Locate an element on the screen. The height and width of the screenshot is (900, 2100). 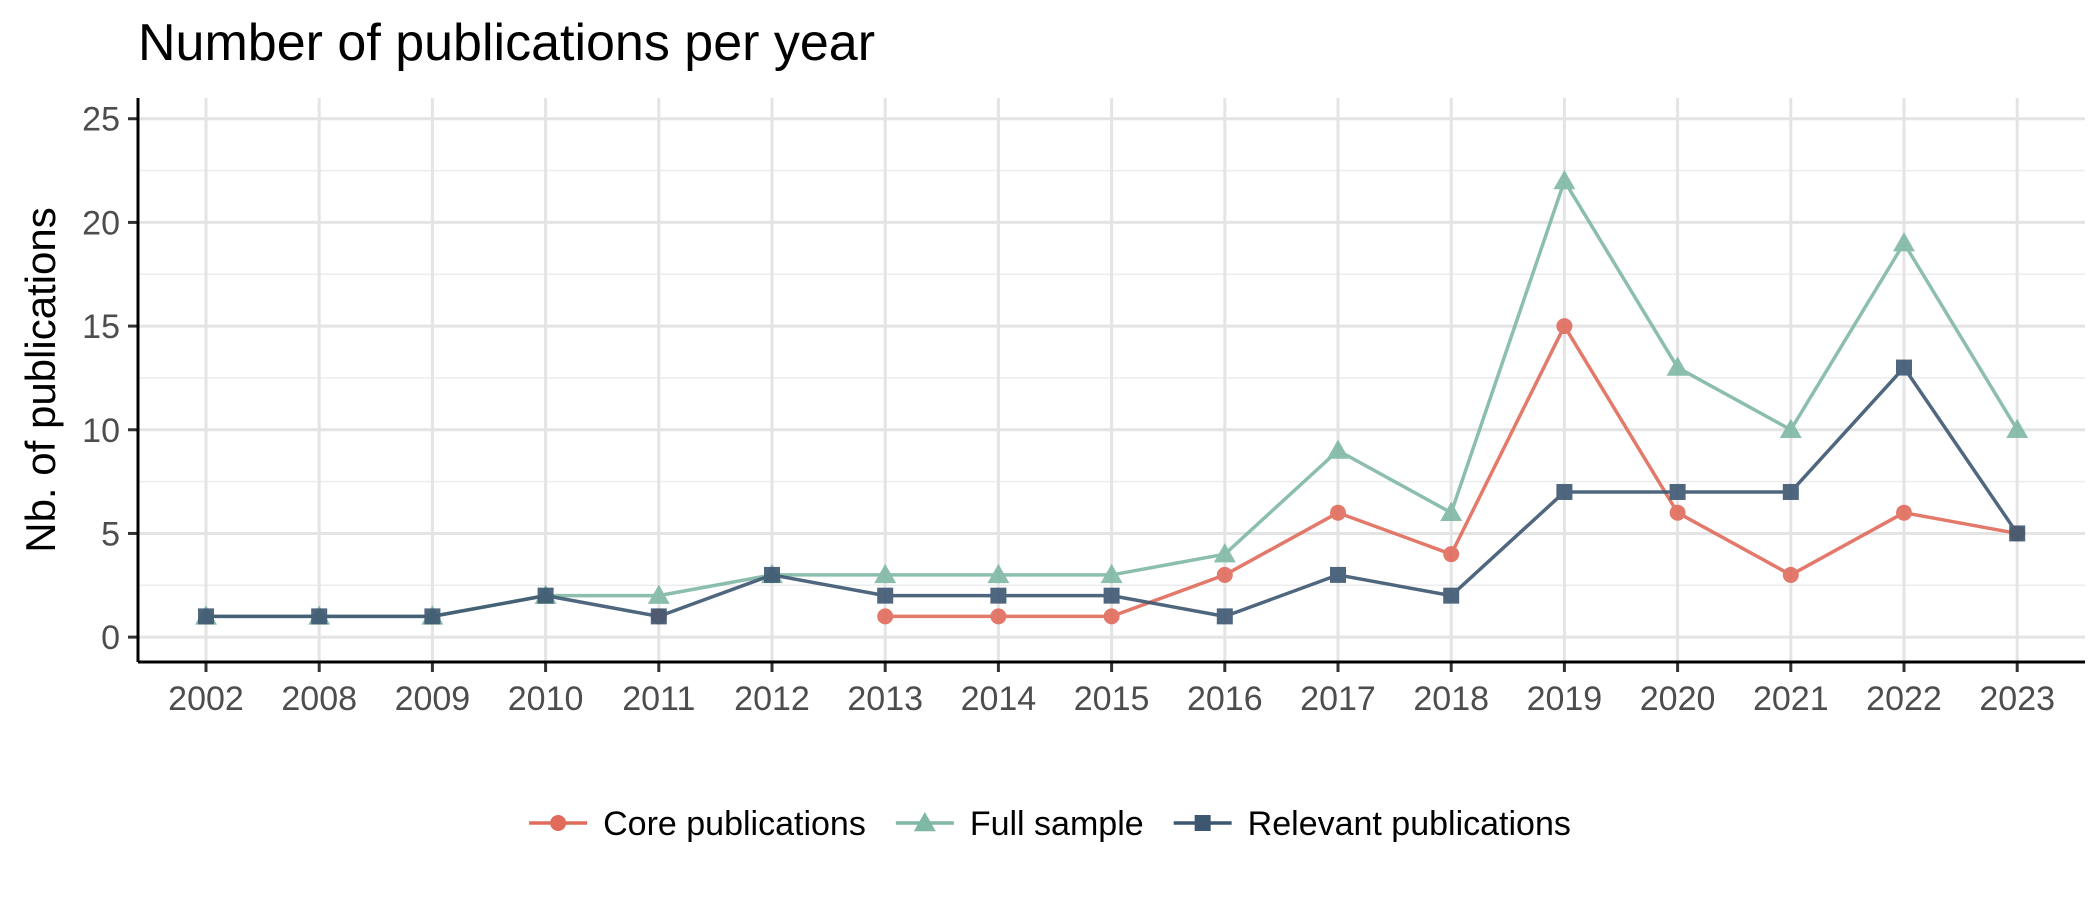
y-tick-label: 0 is located at coordinates (110, 638).